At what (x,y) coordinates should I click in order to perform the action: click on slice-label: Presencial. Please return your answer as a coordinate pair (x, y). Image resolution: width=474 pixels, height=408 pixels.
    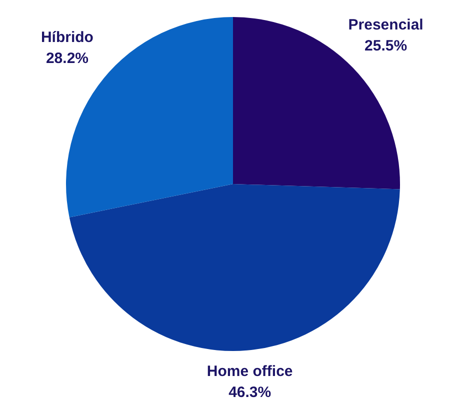
    Looking at the image, I should click on (386, 25).